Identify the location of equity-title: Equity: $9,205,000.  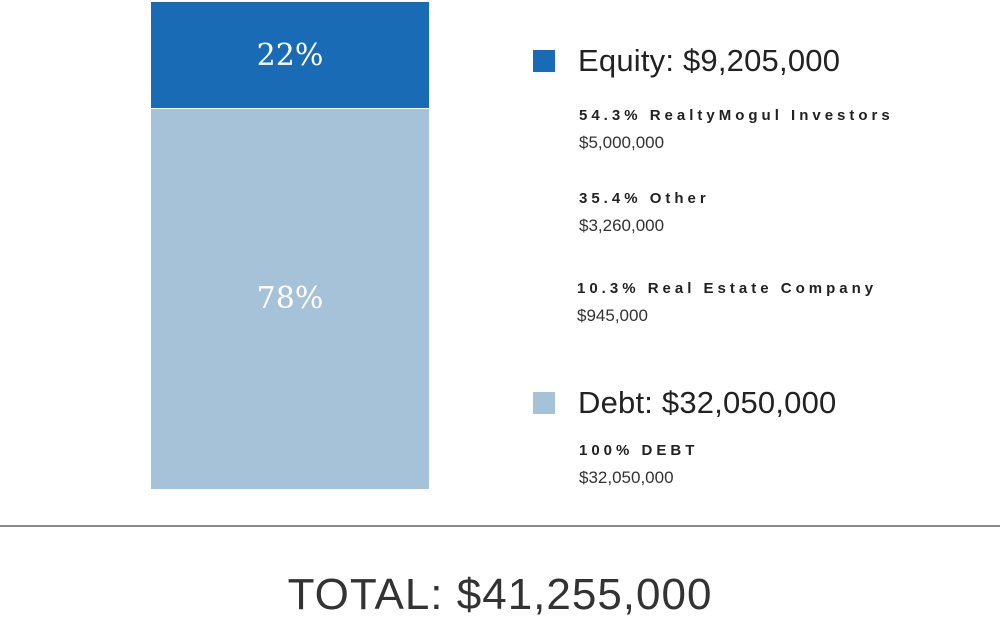
(709, 60).